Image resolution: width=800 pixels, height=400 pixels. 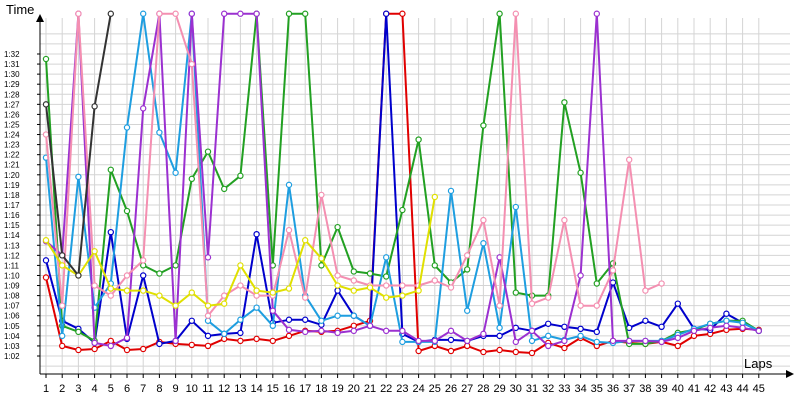 I want to click on y-tick-label: 1:30, so click(x=12, y=74).